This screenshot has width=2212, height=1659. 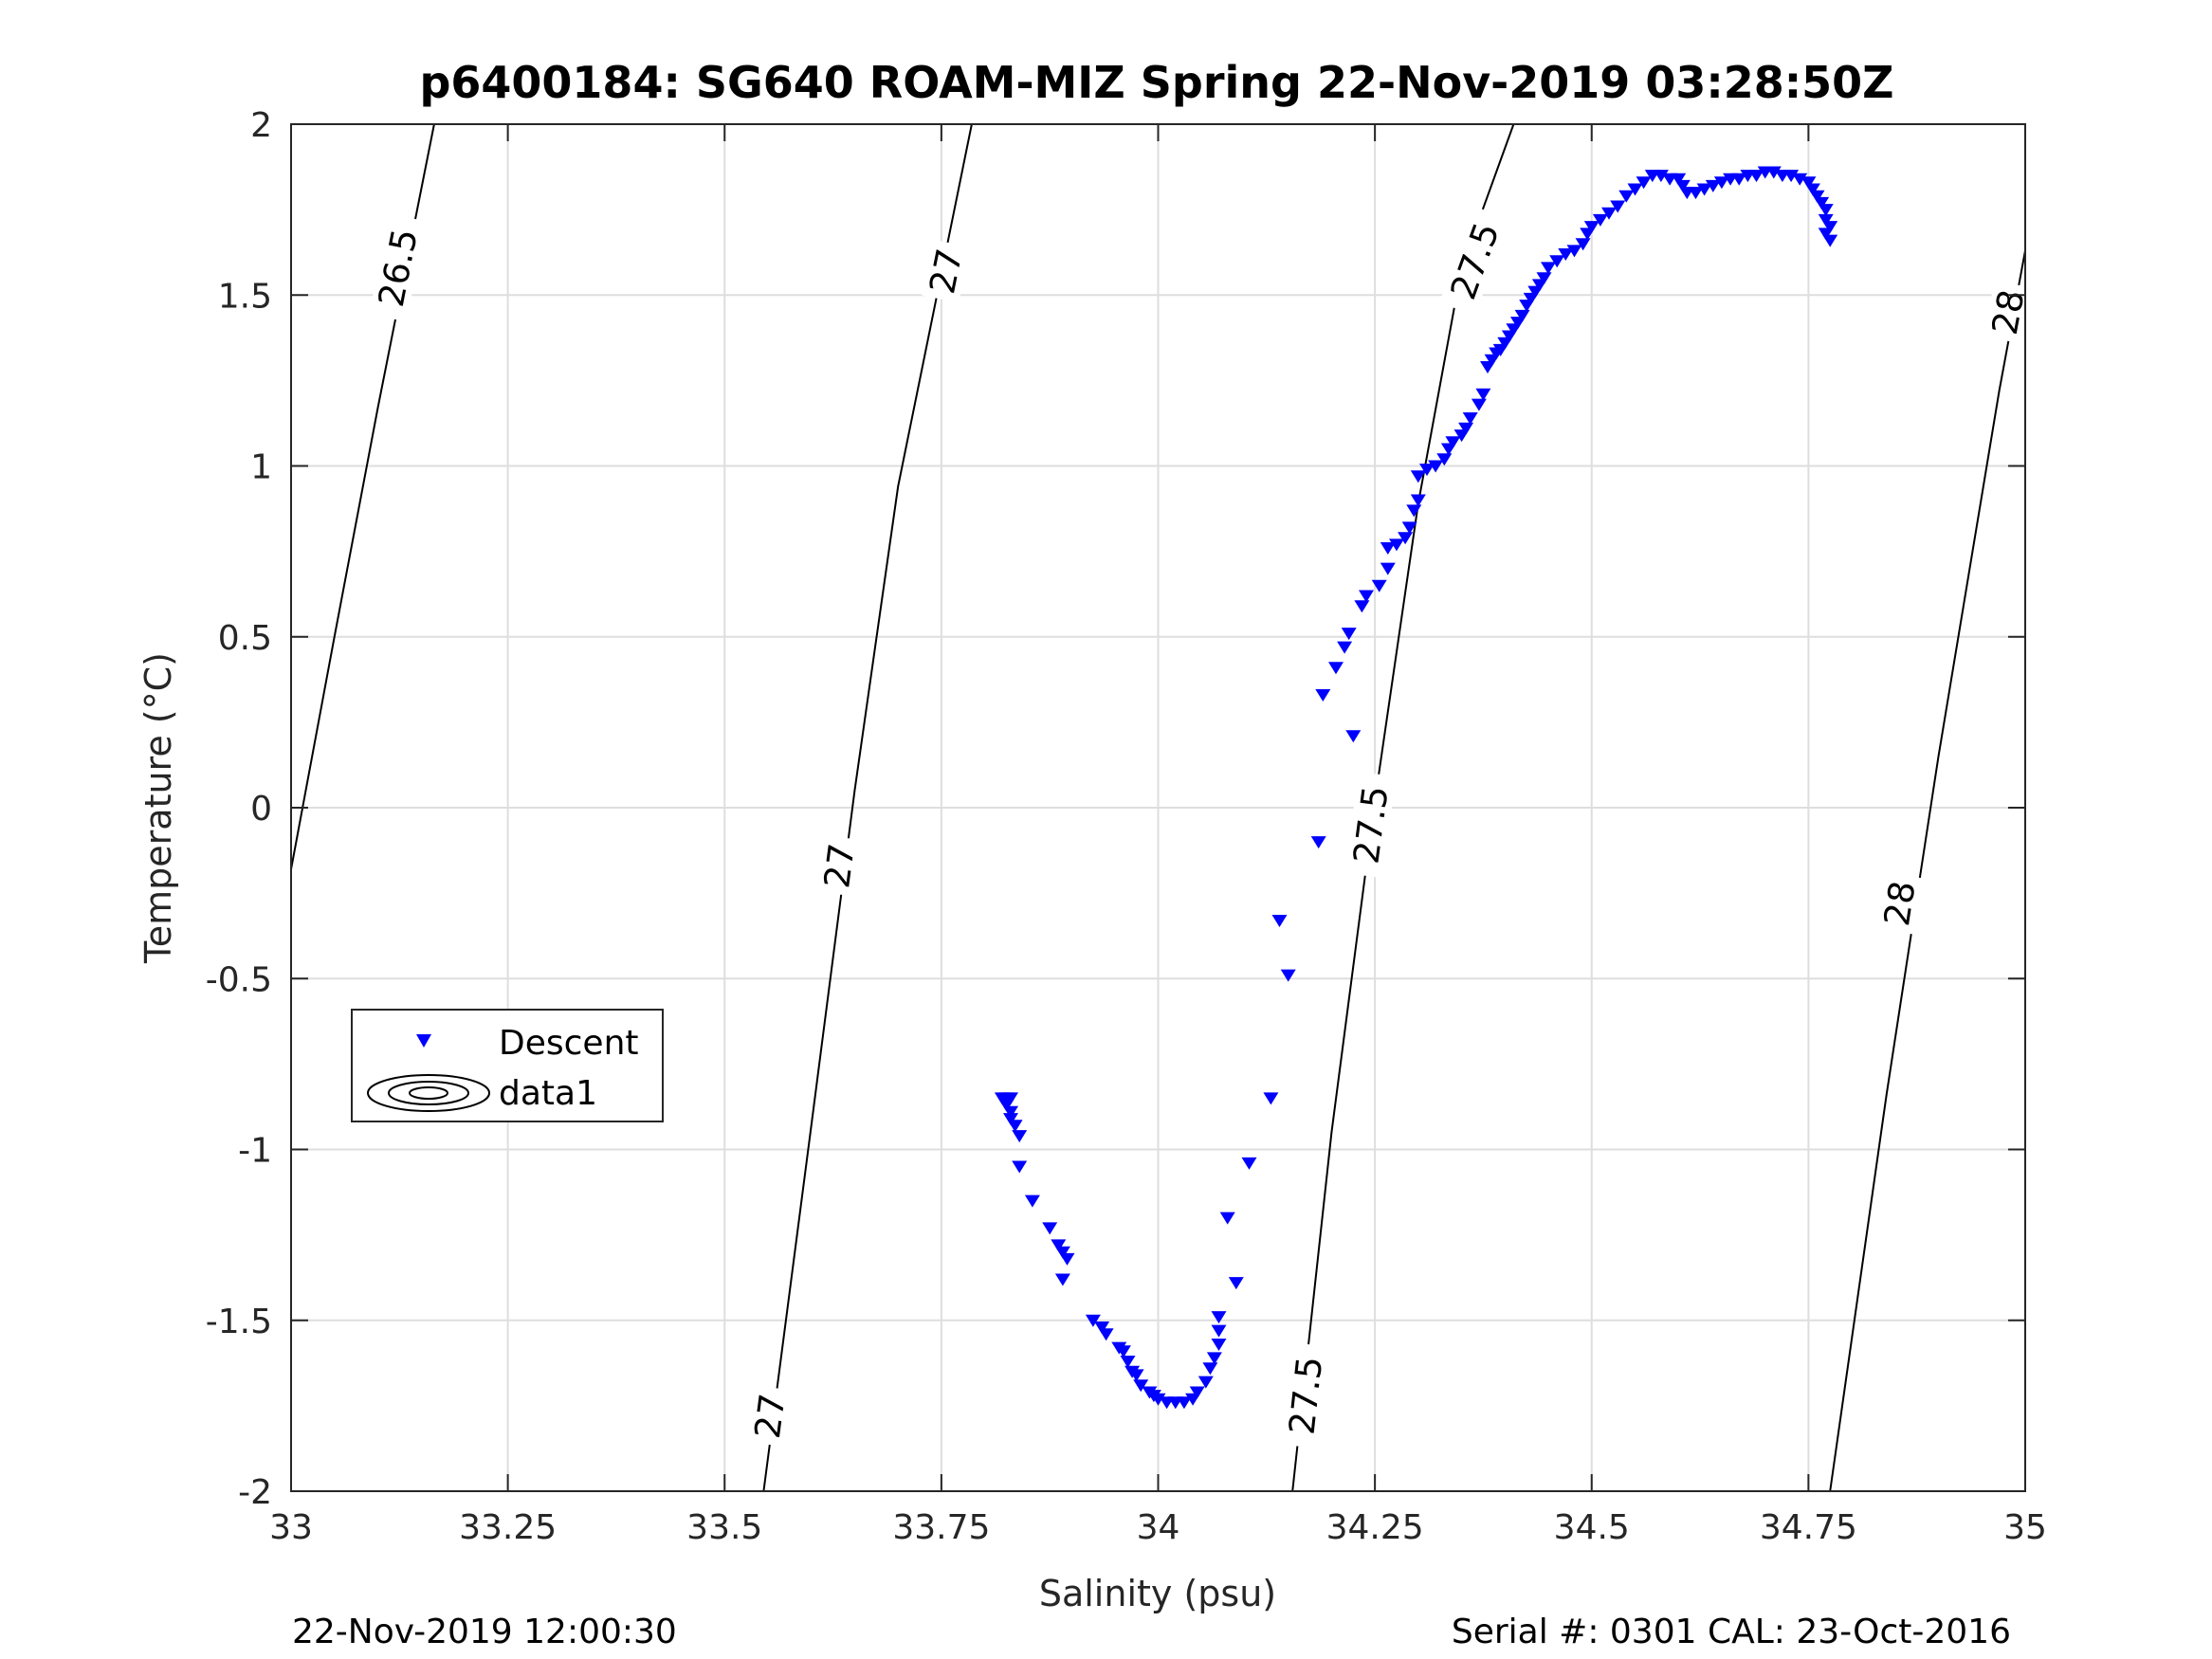 I want to click on x-tick-label: 34.5, so click(x=1592, y=1527).